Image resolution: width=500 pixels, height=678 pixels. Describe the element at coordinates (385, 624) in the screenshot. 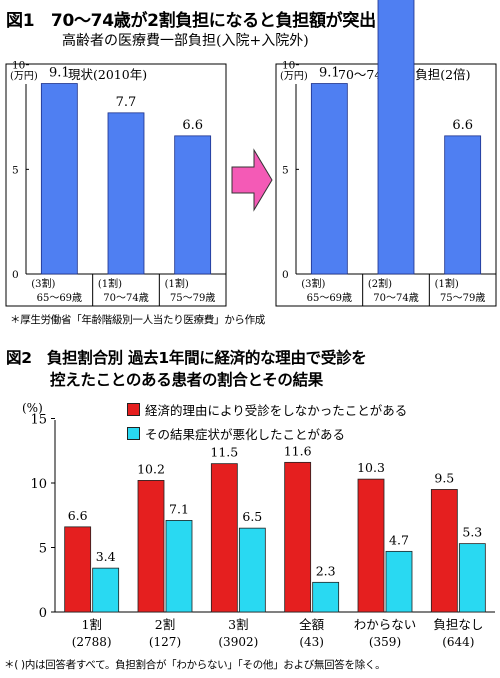

I see `x-tick-label: わからない` at that location.